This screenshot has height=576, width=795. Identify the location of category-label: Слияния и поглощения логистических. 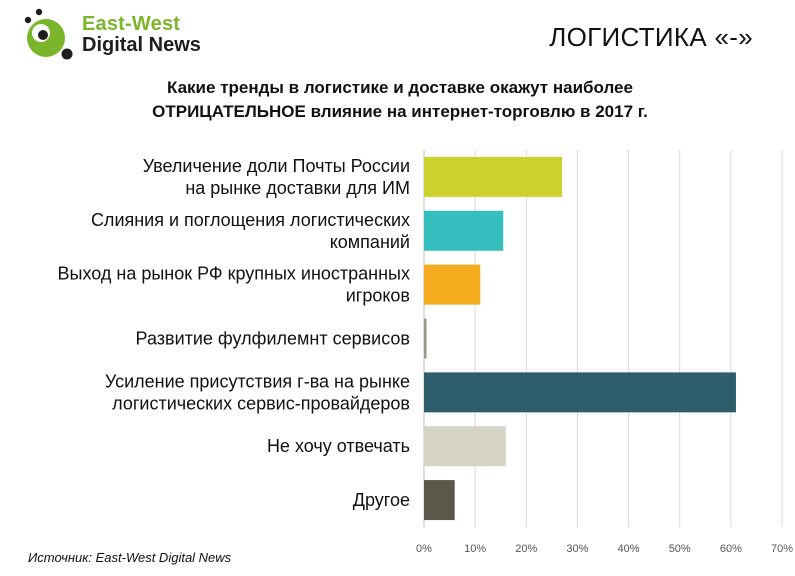
(250, 220).